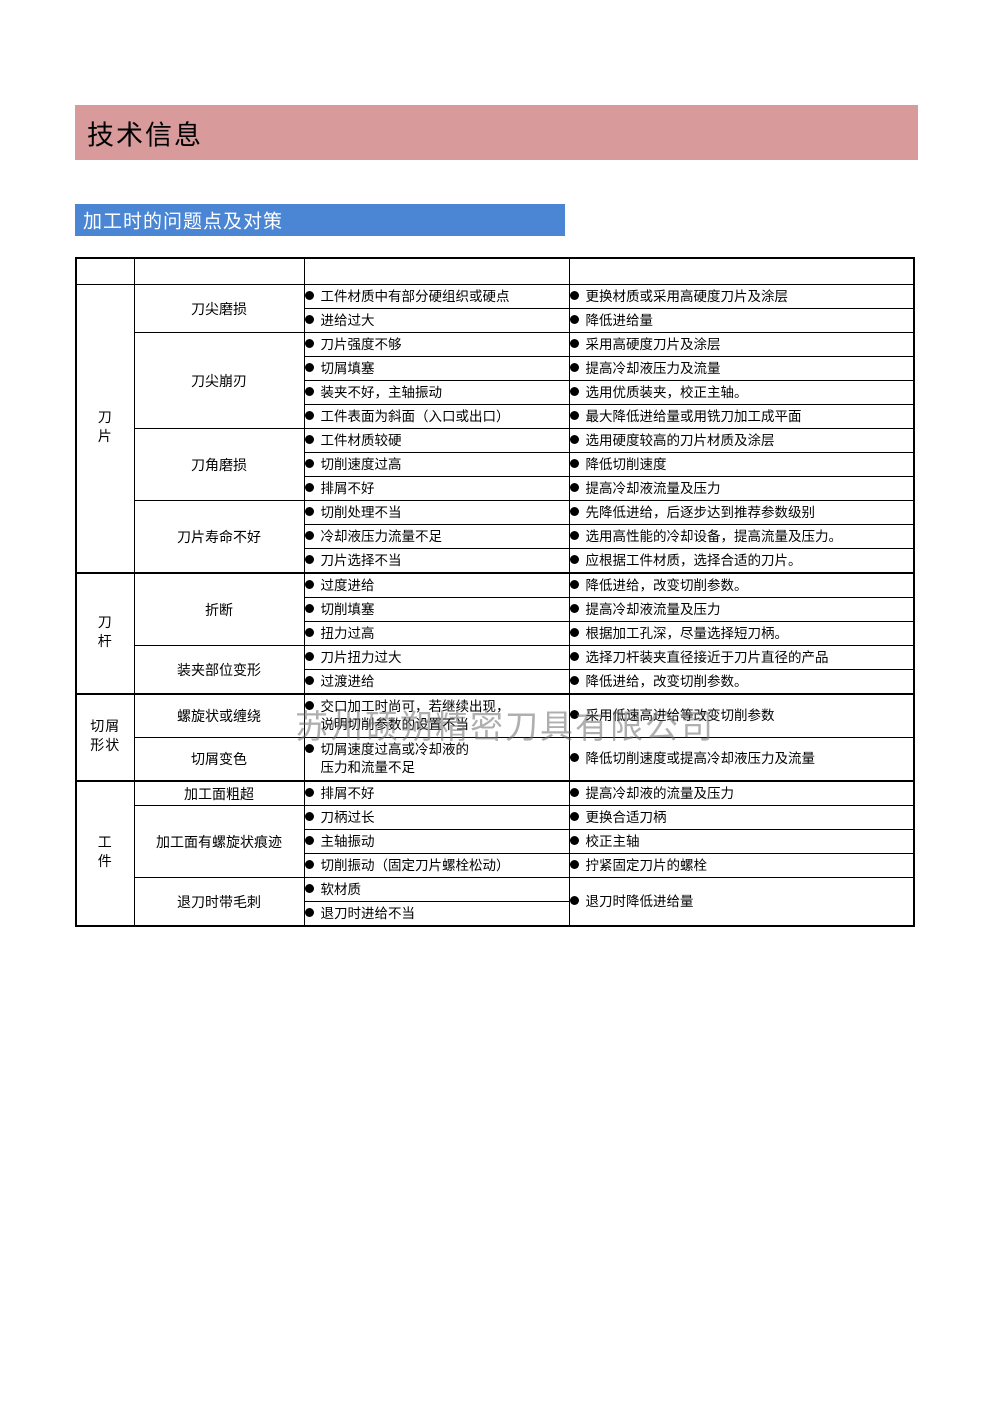  I want to click on countermeasure-cell: 选用优质装夹，校正主轴。, so click(741, 392).